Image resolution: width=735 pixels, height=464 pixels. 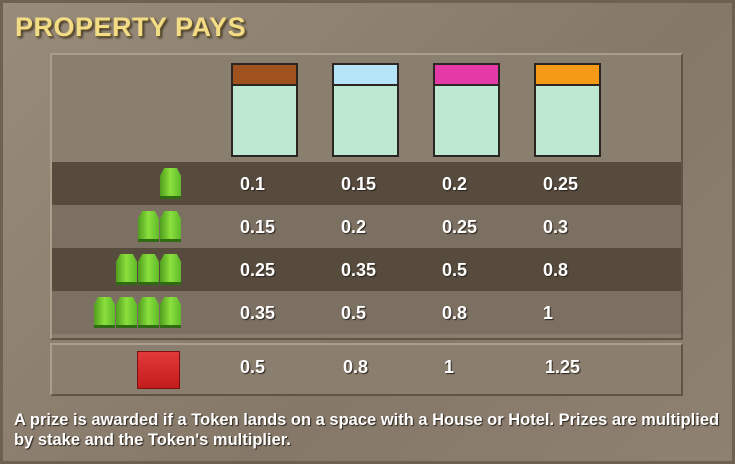 I want to click on pay-row: 0.15 0.2 0.25 0.3, so click(x=366, y=226).